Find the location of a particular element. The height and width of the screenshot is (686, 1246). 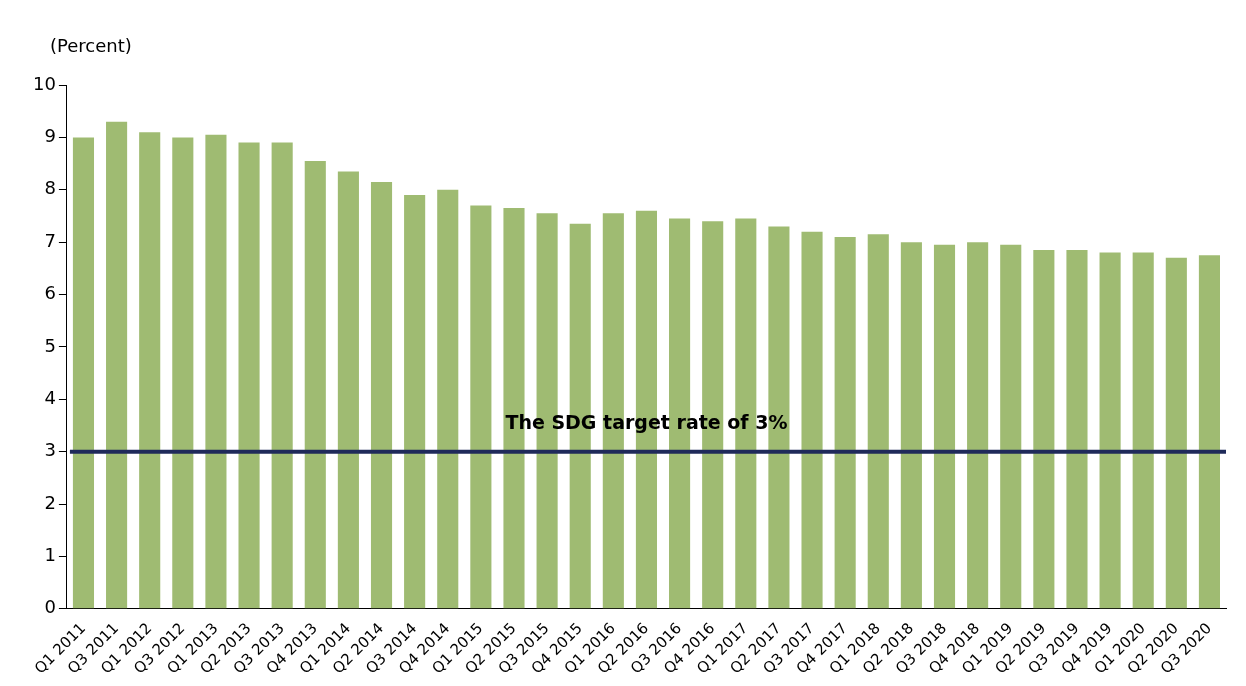

y-tick-label: 7 is located at coordinates (50, 240).